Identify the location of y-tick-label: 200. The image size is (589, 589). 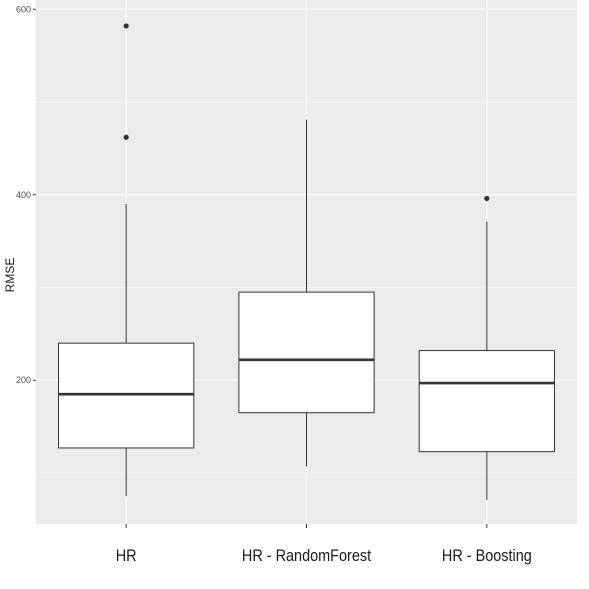
(23, 380).